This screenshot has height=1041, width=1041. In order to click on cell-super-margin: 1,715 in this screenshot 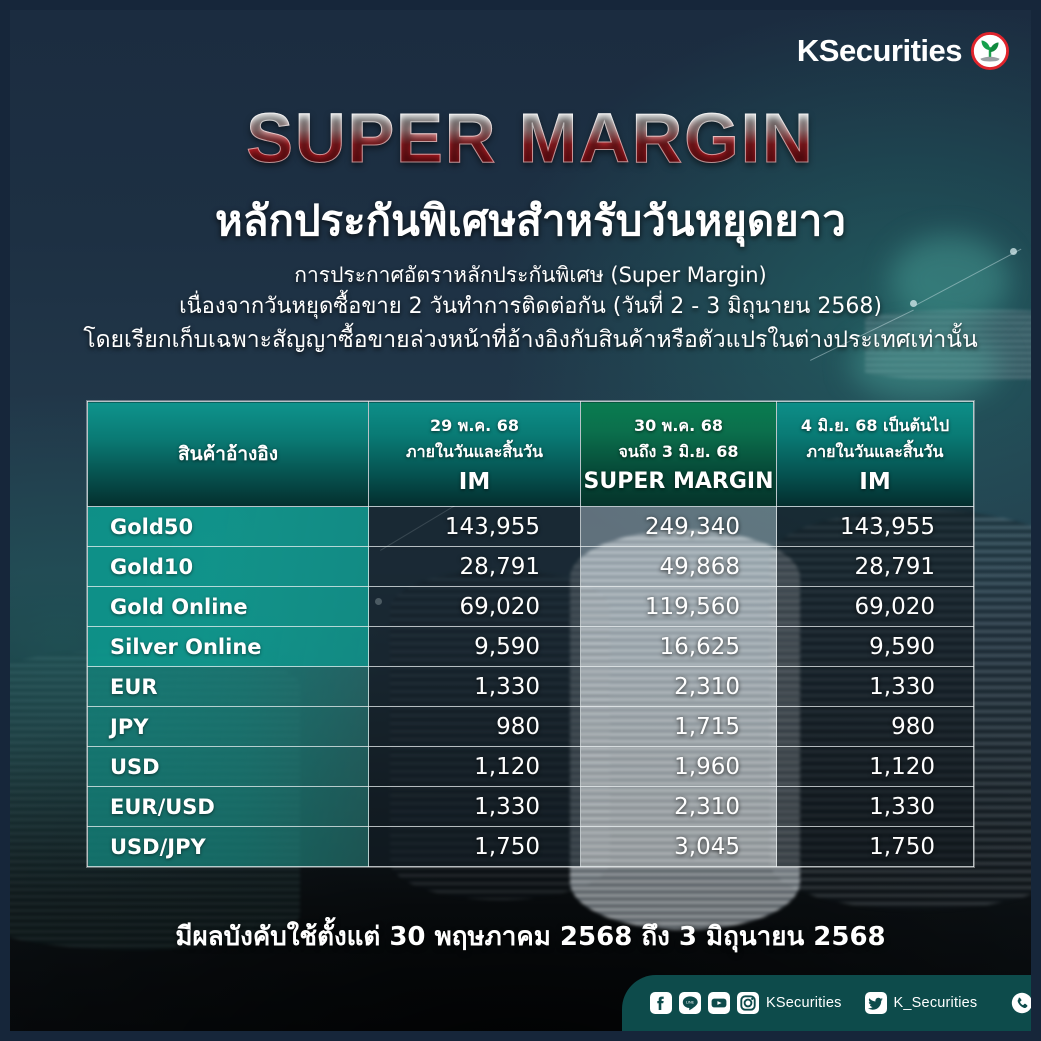, I will do `click(678, 726)`.